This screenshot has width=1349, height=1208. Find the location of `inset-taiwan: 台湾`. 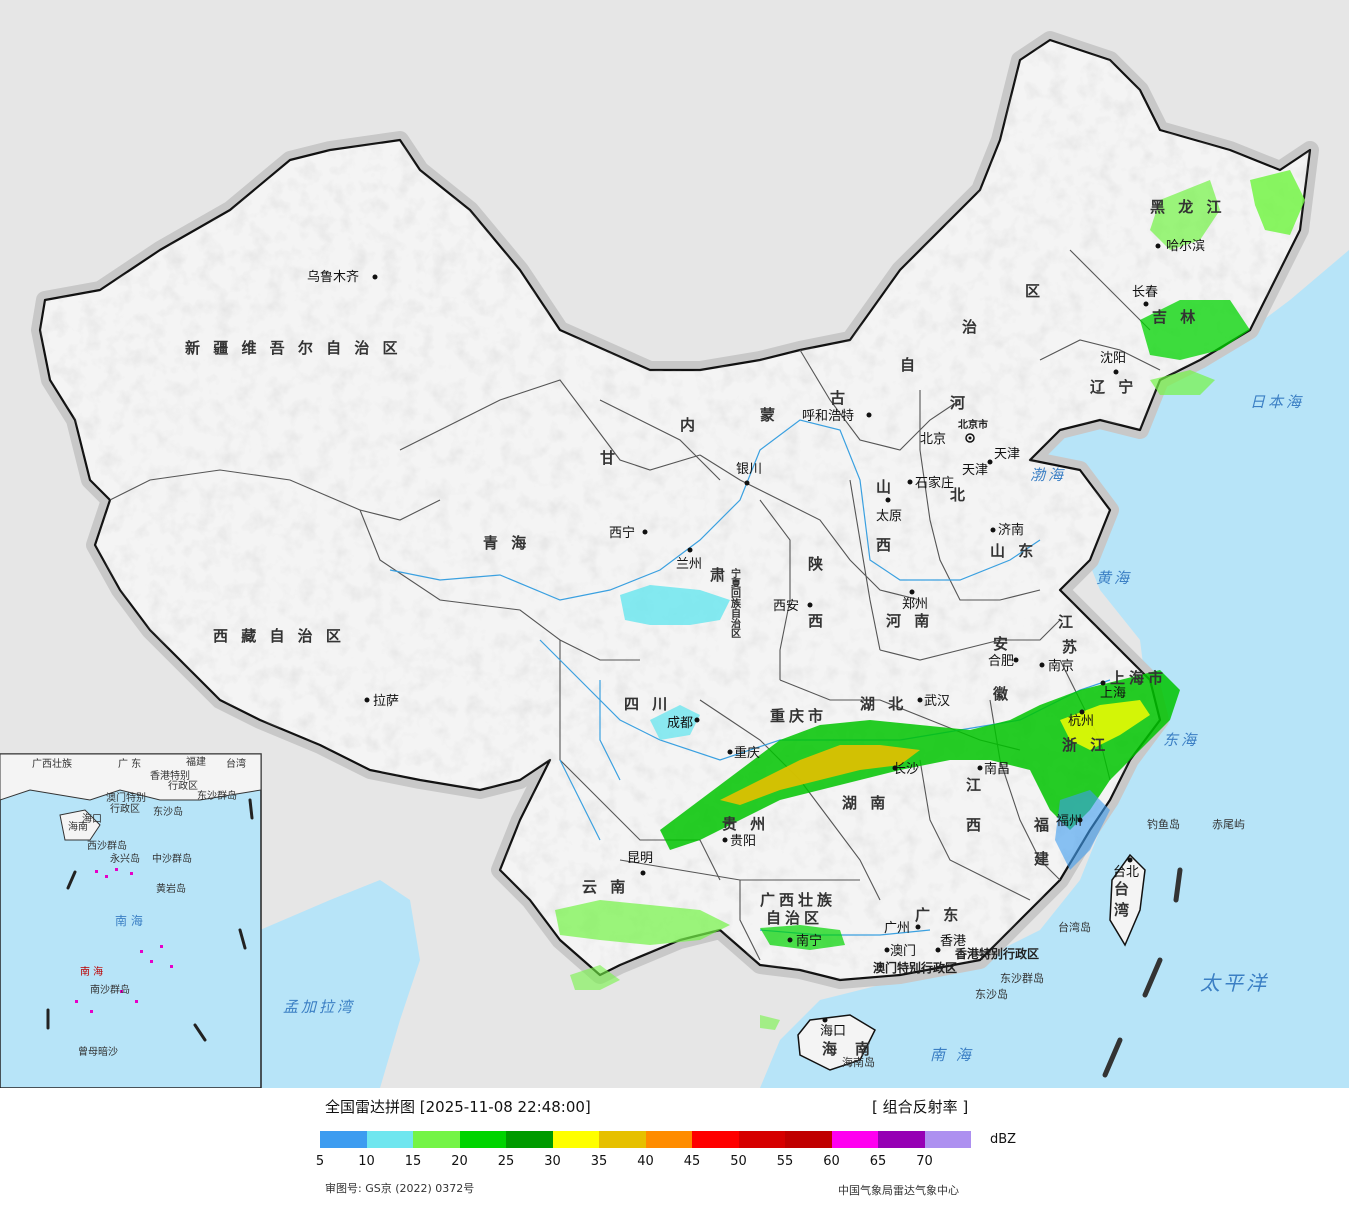

inset-taiwan: 台湾 is located at coordinates (236, 763).